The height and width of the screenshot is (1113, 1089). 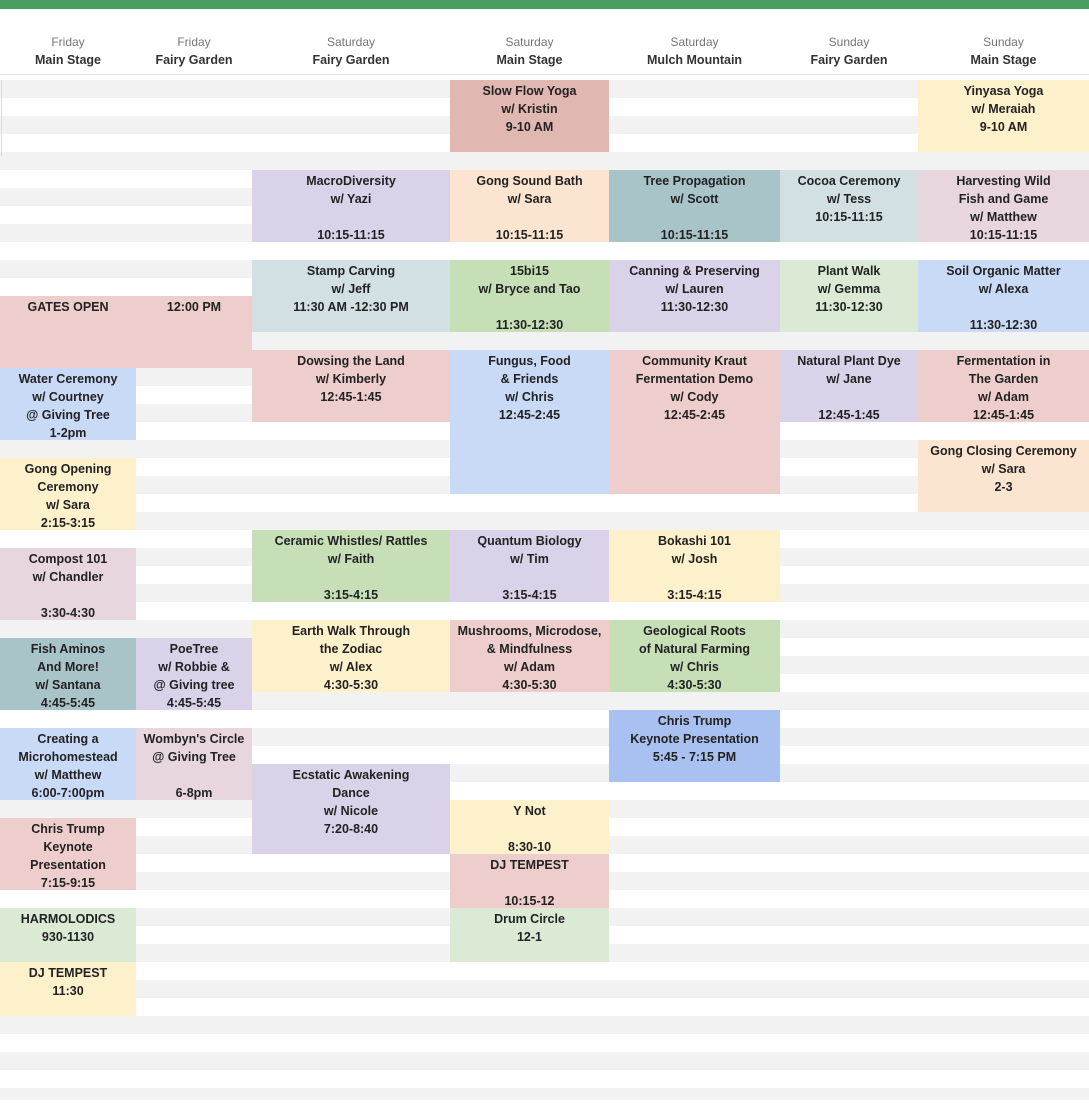 I want to click on event-block: 15bi15 w/ Bryce and Tao 11:30-12:30, so click(x=529, y=296).